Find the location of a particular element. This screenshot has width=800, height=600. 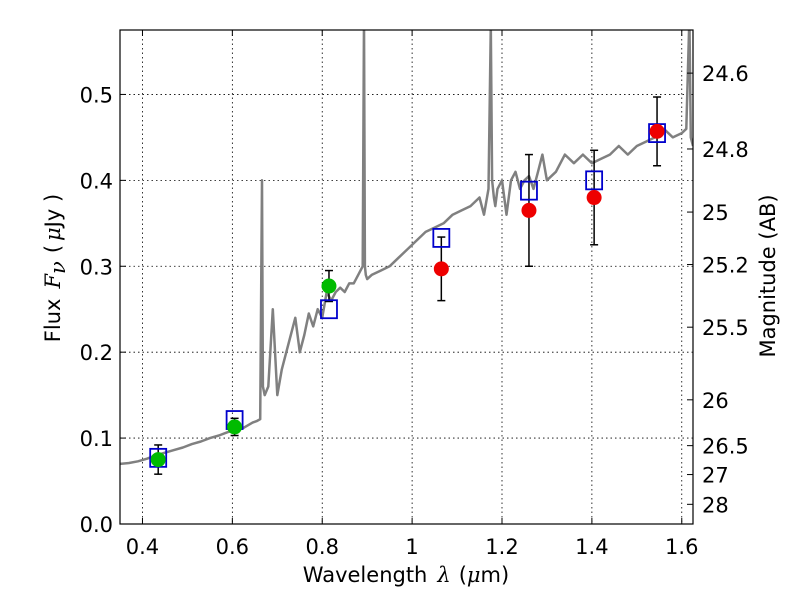

x-tick-label: 1.2 is located at coordinates (501, 547).